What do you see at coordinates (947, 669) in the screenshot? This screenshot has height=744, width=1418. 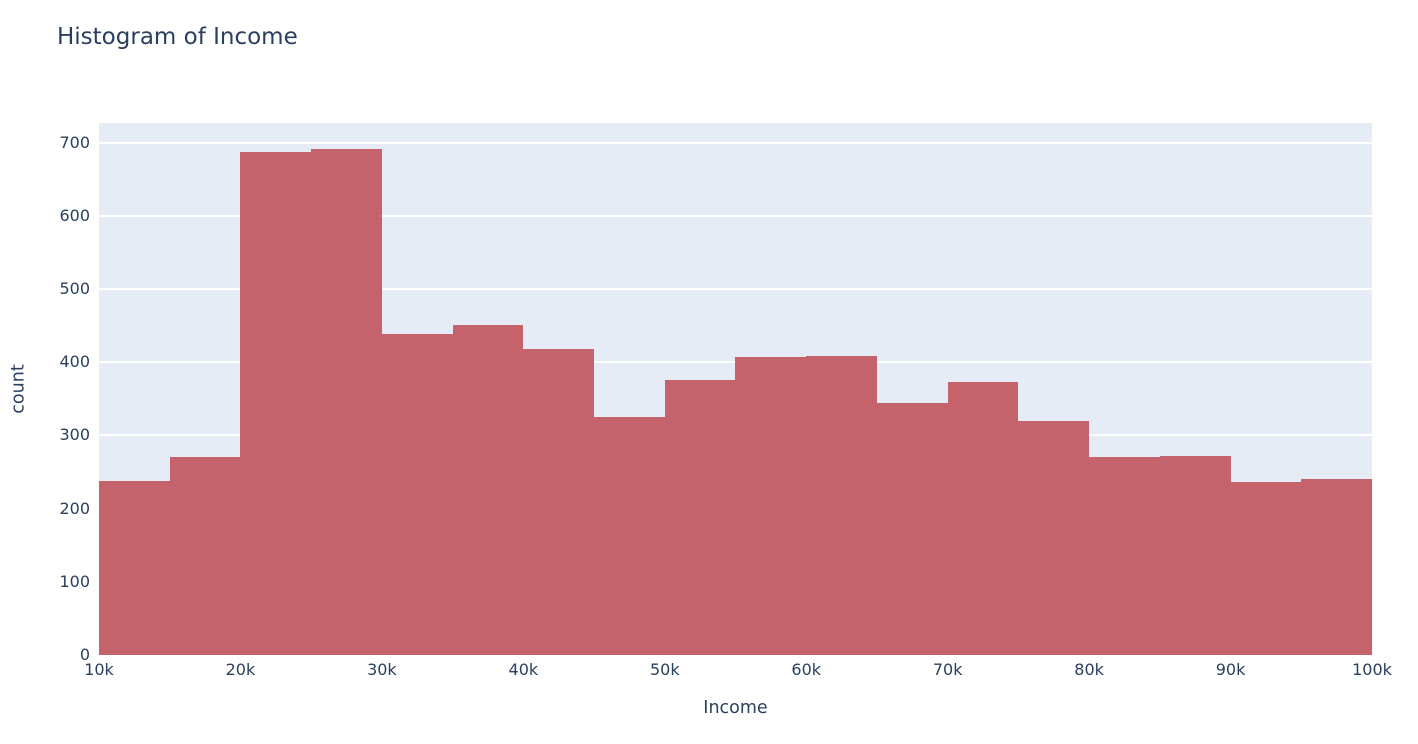 I see `x-tick-label: 70k` at bounding box center [947, 669].